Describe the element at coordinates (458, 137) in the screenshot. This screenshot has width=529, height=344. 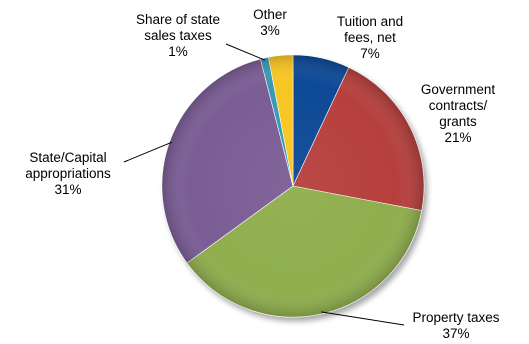
I see `slice-value-government: 21%` at that location.